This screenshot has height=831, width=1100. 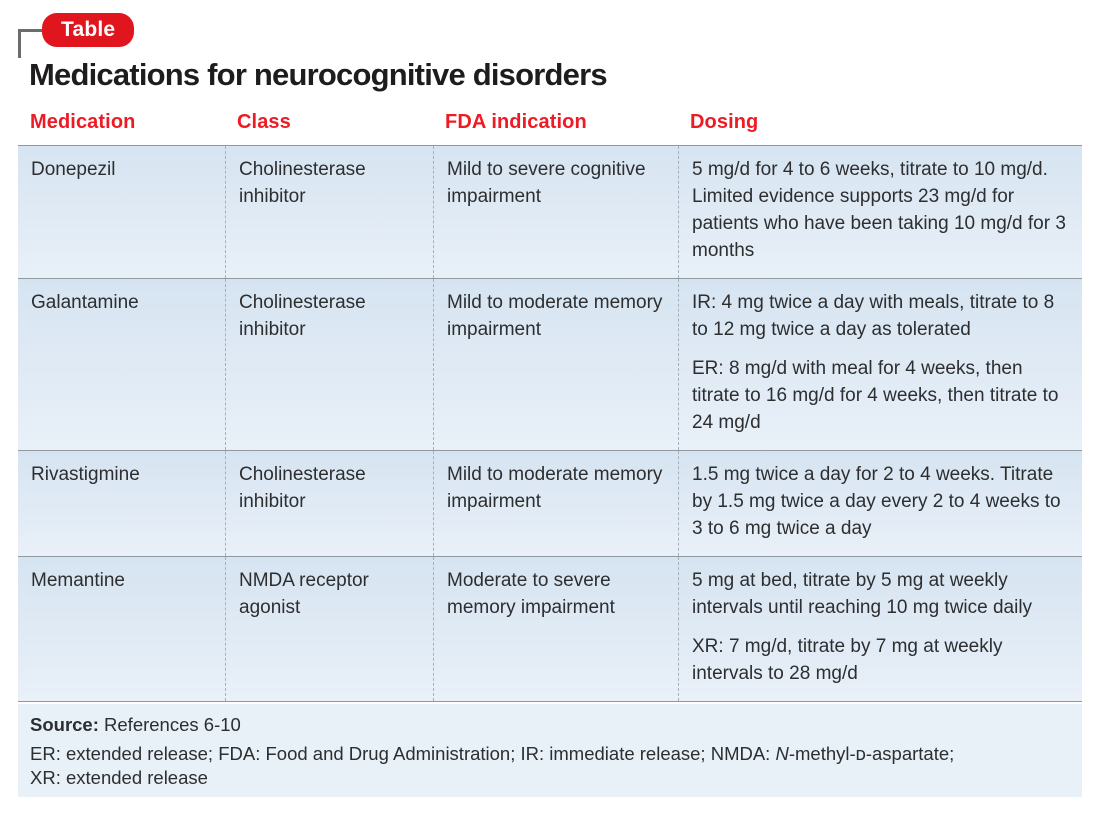 I want to click on abbreviations-note-line2: XR: extended release, so click(x=119, y=777).